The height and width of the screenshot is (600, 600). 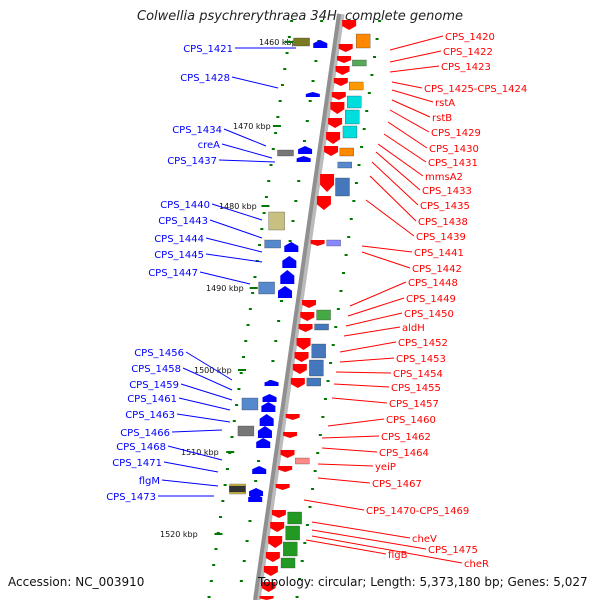 I want to click on left-gene-label: CPS_1461, so click(x=152, y=399).